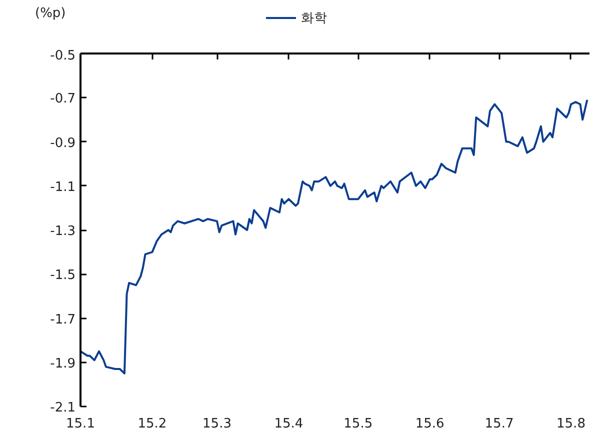  I want to click on x-tick-label: 15.8, so click(571, 424).